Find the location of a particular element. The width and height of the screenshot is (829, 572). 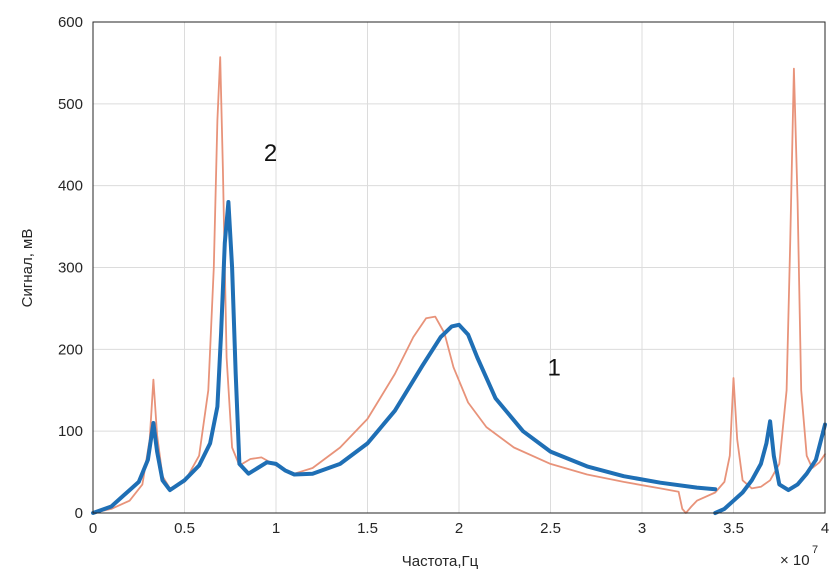

x-tick-label: 1 is located at coordinates (276, 528).